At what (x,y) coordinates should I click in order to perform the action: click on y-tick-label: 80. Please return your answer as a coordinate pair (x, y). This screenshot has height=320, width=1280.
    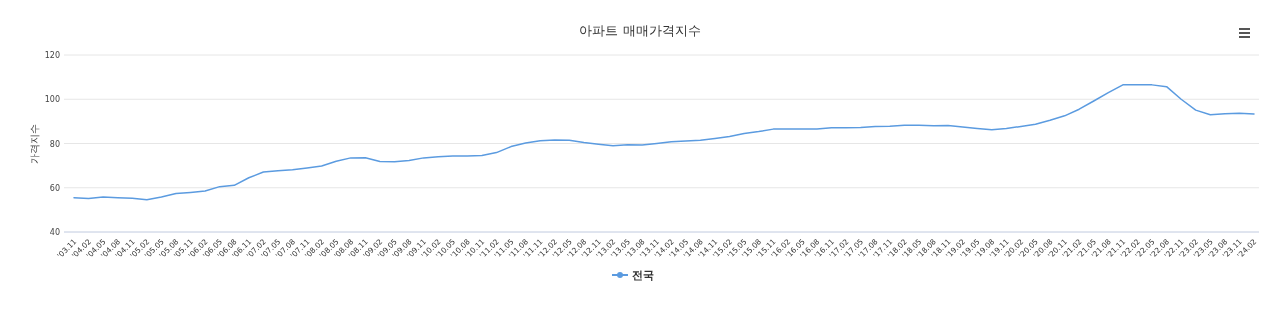
    Looking at the image, I should click on (54, 144).